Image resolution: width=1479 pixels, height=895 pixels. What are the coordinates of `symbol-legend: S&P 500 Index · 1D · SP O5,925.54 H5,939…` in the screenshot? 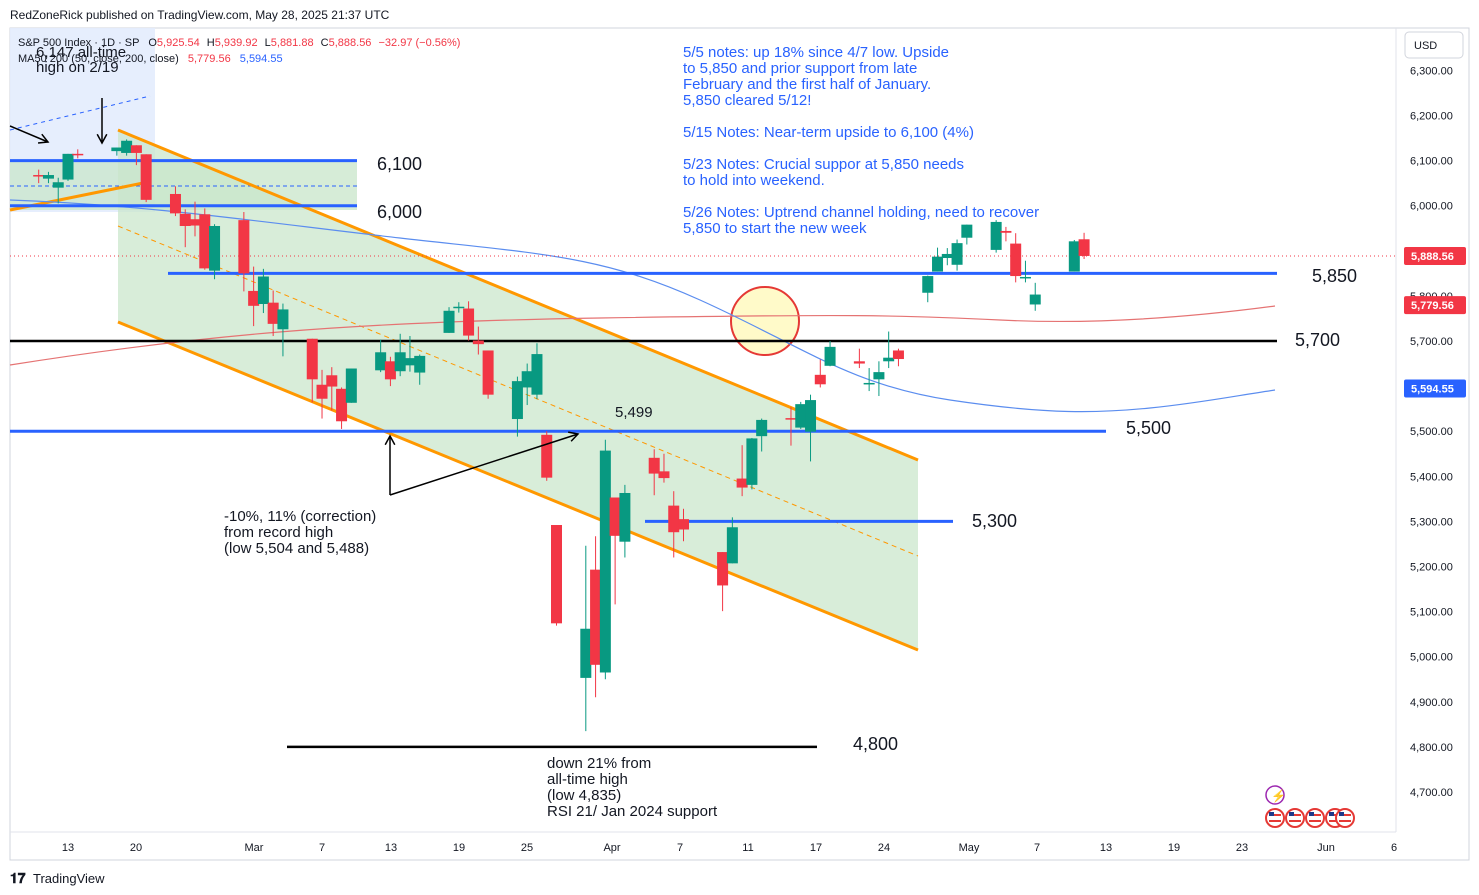 It's located at (239, 51).